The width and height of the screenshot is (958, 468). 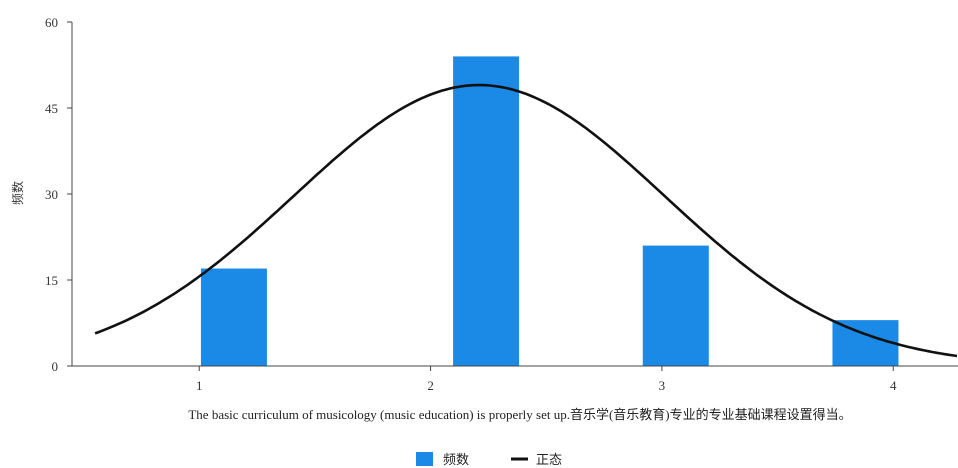 What do you see at coordinates (489, 460) in the screenshot?
I see `legend: 频数 正态` at bounding box center [489, 460].